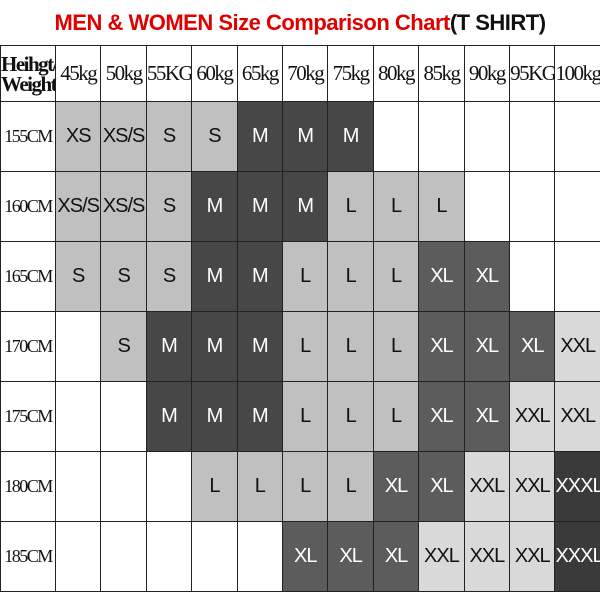  I want to click on table-row: 165CM S S S M M L L L XL XL, so click(300, 276).